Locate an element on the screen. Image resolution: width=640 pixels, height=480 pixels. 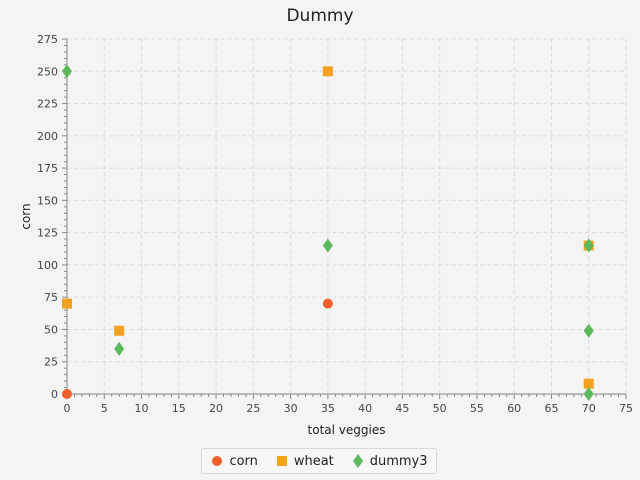
y-tick-label: 225 is located at coordinates (47, 104).